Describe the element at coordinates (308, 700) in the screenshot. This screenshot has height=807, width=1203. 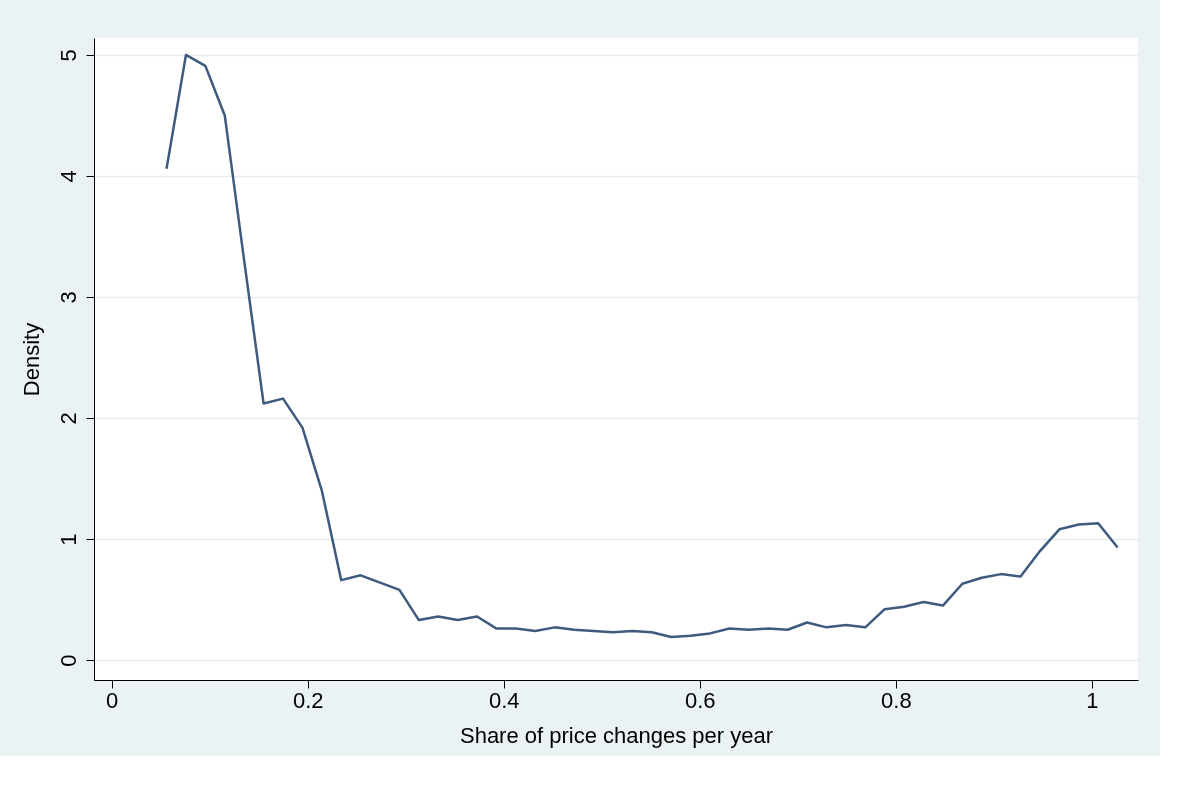
I see `x-tick-label: 0.2` at that location.